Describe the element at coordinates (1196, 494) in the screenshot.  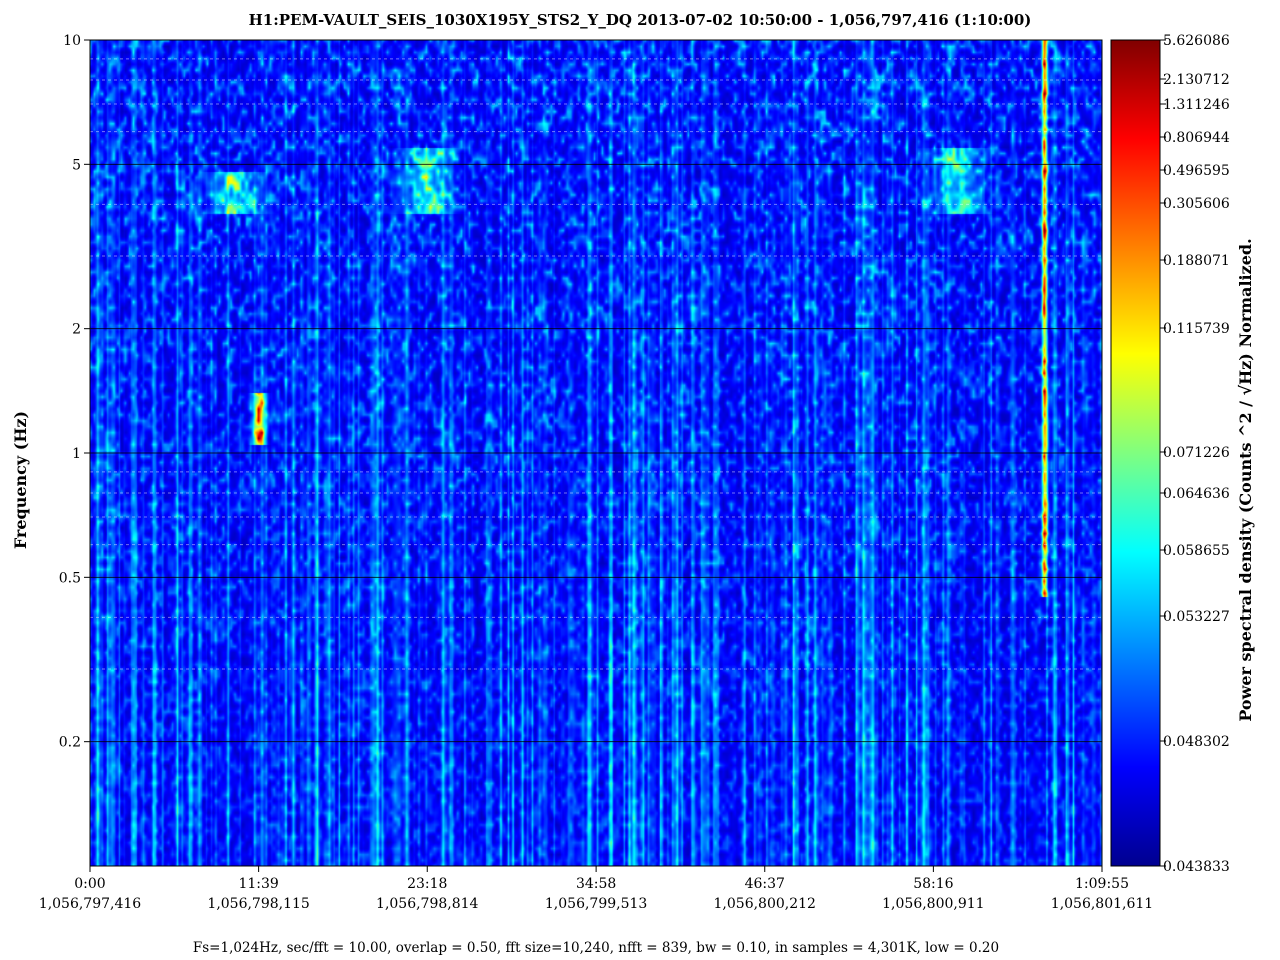
I see `colorbar-tick-label: 0.064636` at that location.